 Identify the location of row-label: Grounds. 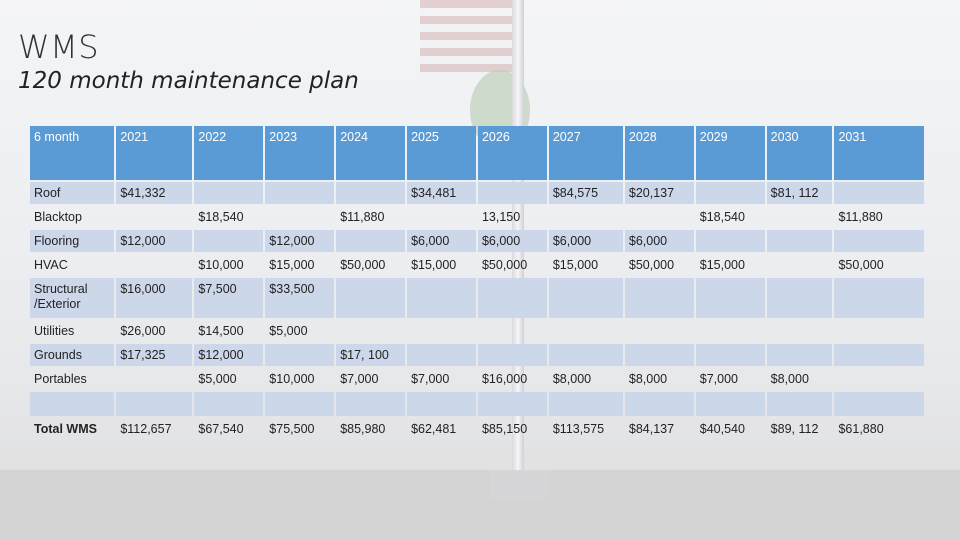
(72, 355).